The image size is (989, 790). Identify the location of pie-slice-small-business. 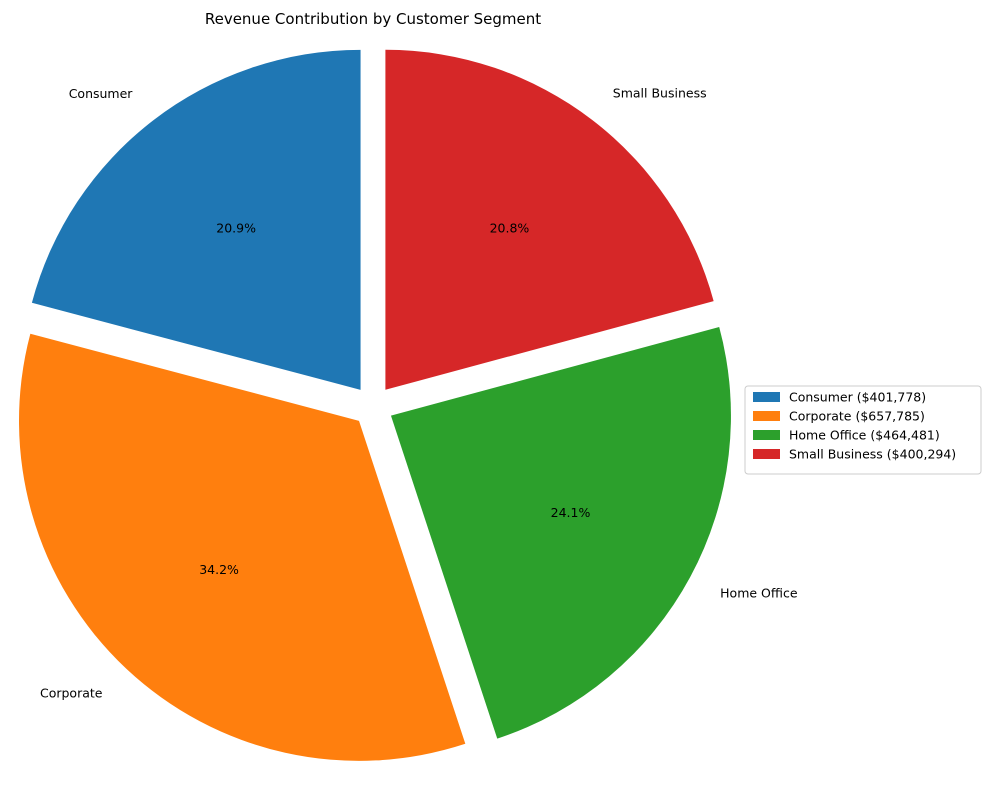
(549, 220).